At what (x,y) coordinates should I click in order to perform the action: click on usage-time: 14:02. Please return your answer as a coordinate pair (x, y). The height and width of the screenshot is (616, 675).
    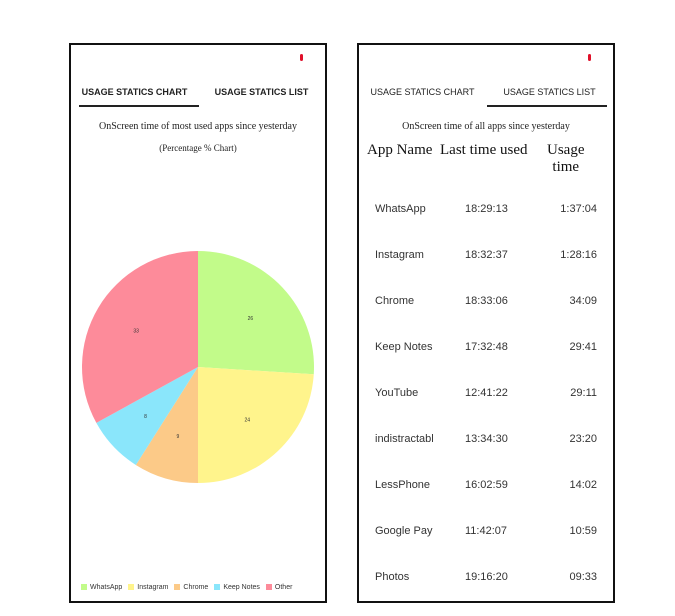
    Looking at the image, I should click on (583, 485).